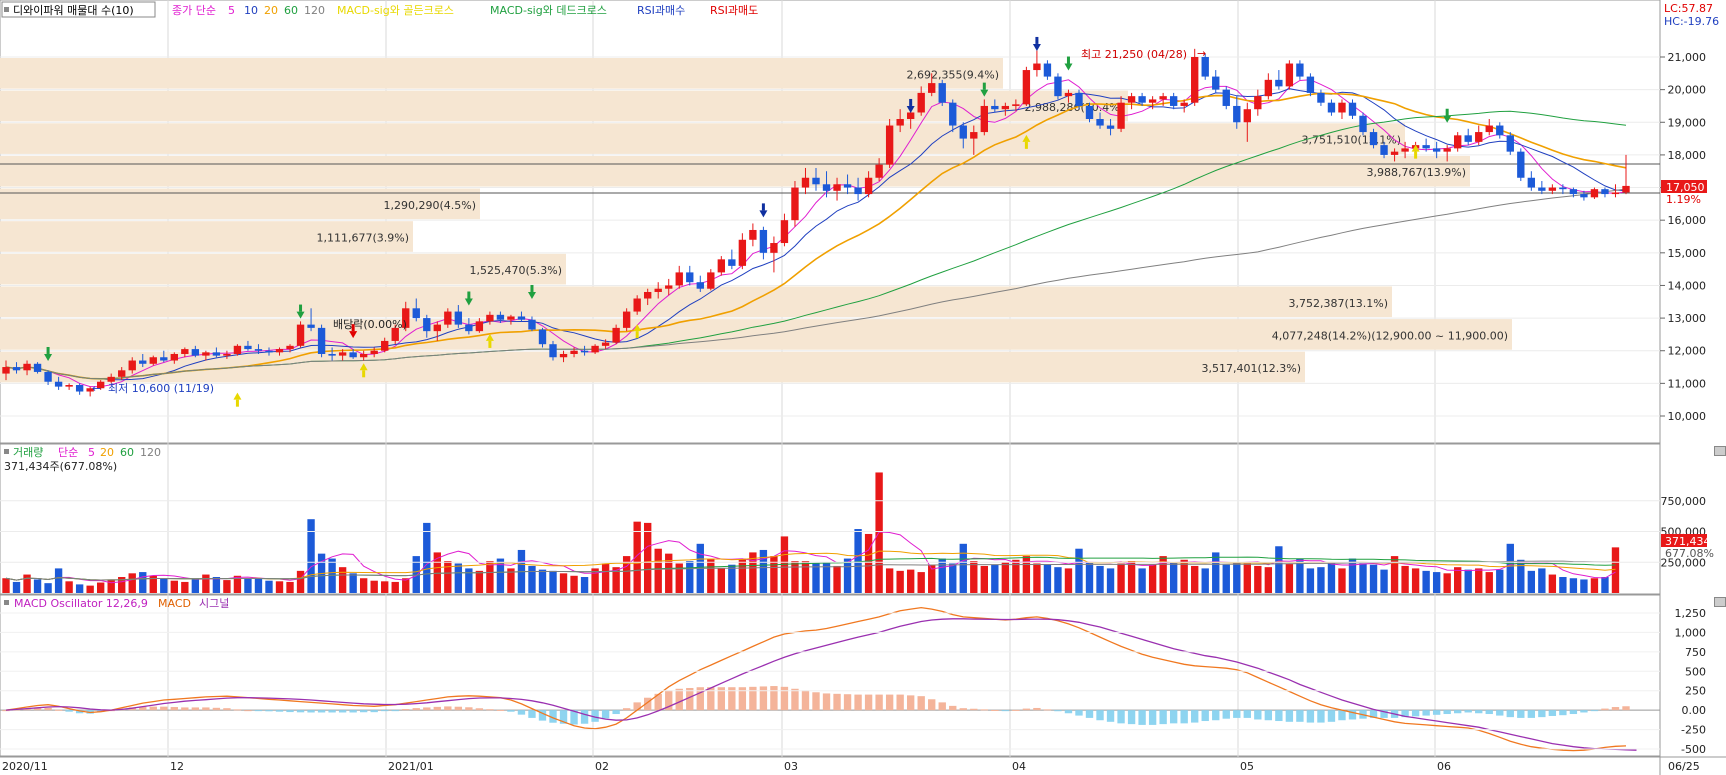 This screenshot has height=775, width=1726. Describe the element at coordinates (150, 452) in the screenshot. I see `volume-ma-120: 120` at that location.